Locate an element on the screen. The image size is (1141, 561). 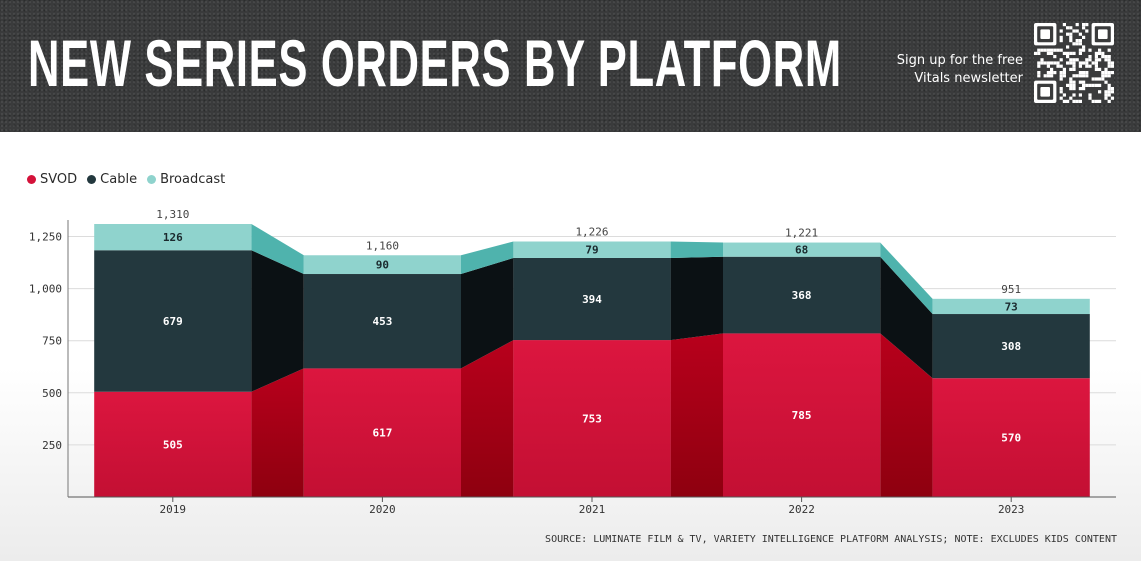
data-label: 570 is located at coordinates (1011, 438).